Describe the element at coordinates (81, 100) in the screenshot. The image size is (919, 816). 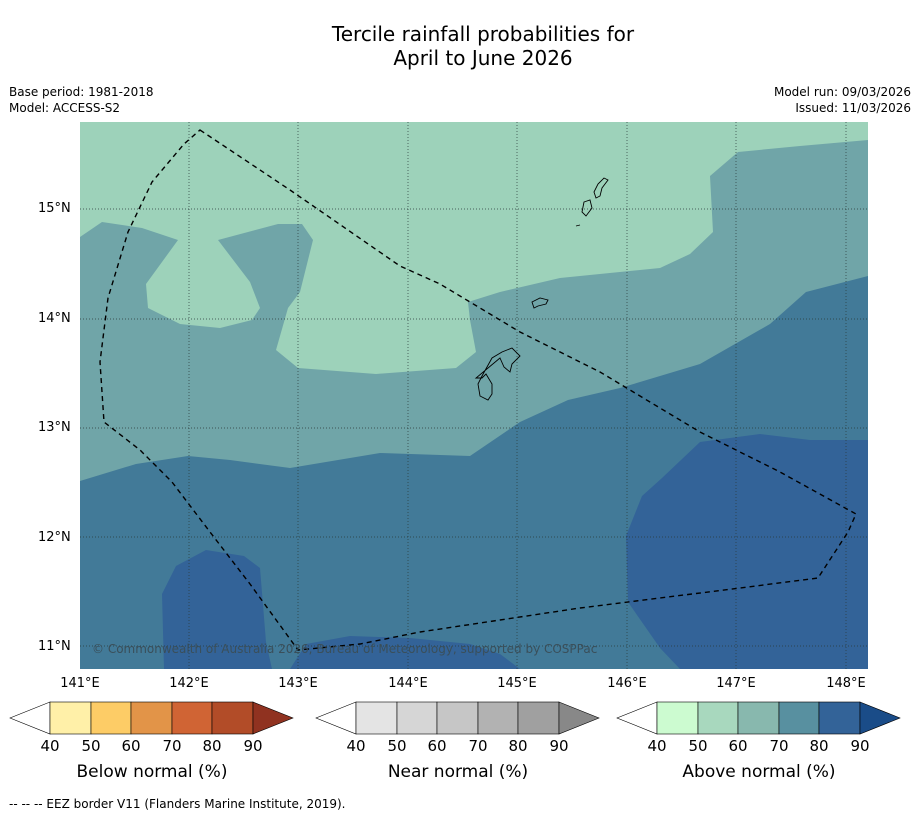
I see `meta-left: Base period: 1981-2018 Model: ACCESS-S2` at that location.